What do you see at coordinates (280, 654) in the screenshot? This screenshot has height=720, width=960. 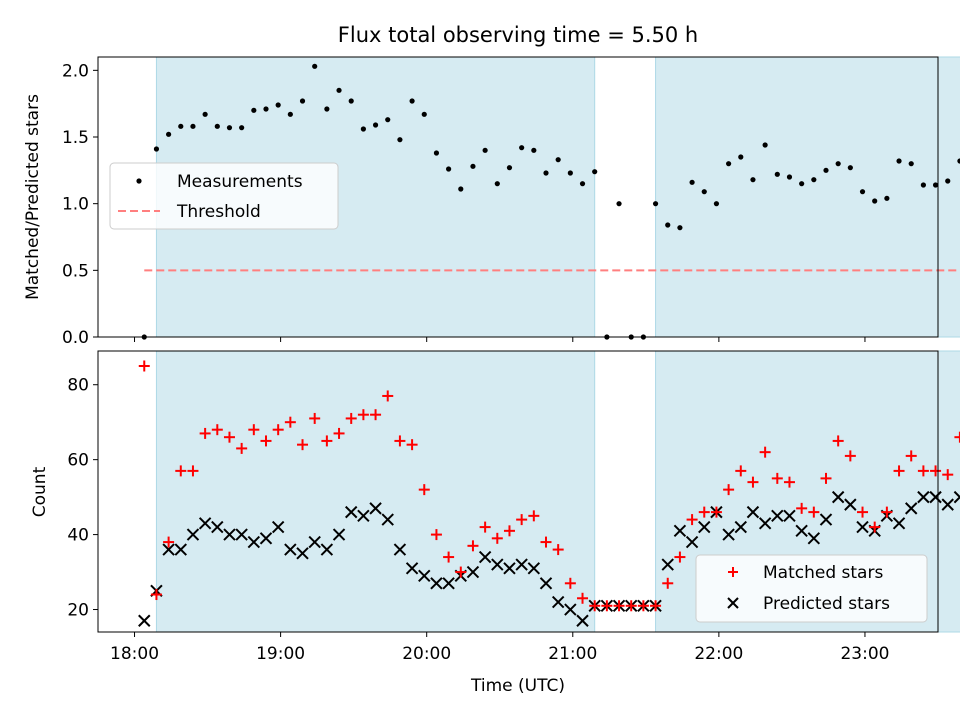 I see `x-tick-label: 19:00` at bounding box center [280, 654].